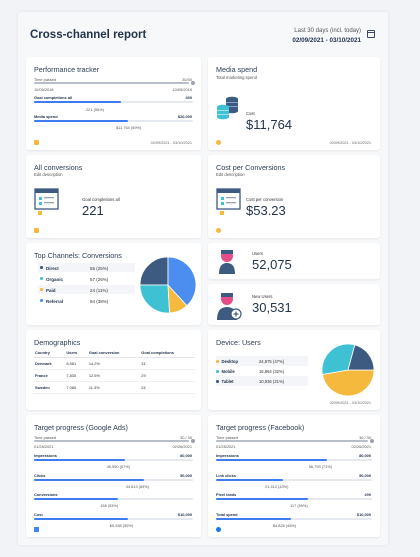 Image resolution: width=420 pixels, height=557 pixels. Describe the element at coordinates (58, 167) in the screenshot. I see `card-title: All conversions` at that location.